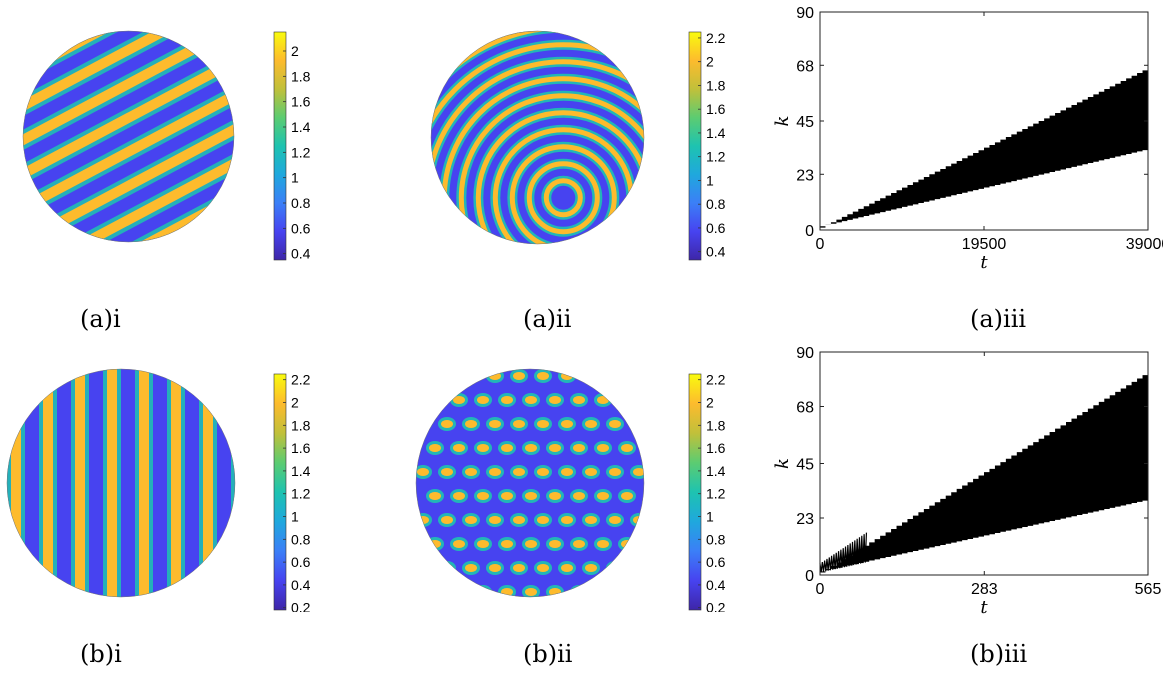  What do you see at coordinates (548, 654) in the screenshot?
I see `caption-b-ii: (b)ii` at bounding box center [548, 654].